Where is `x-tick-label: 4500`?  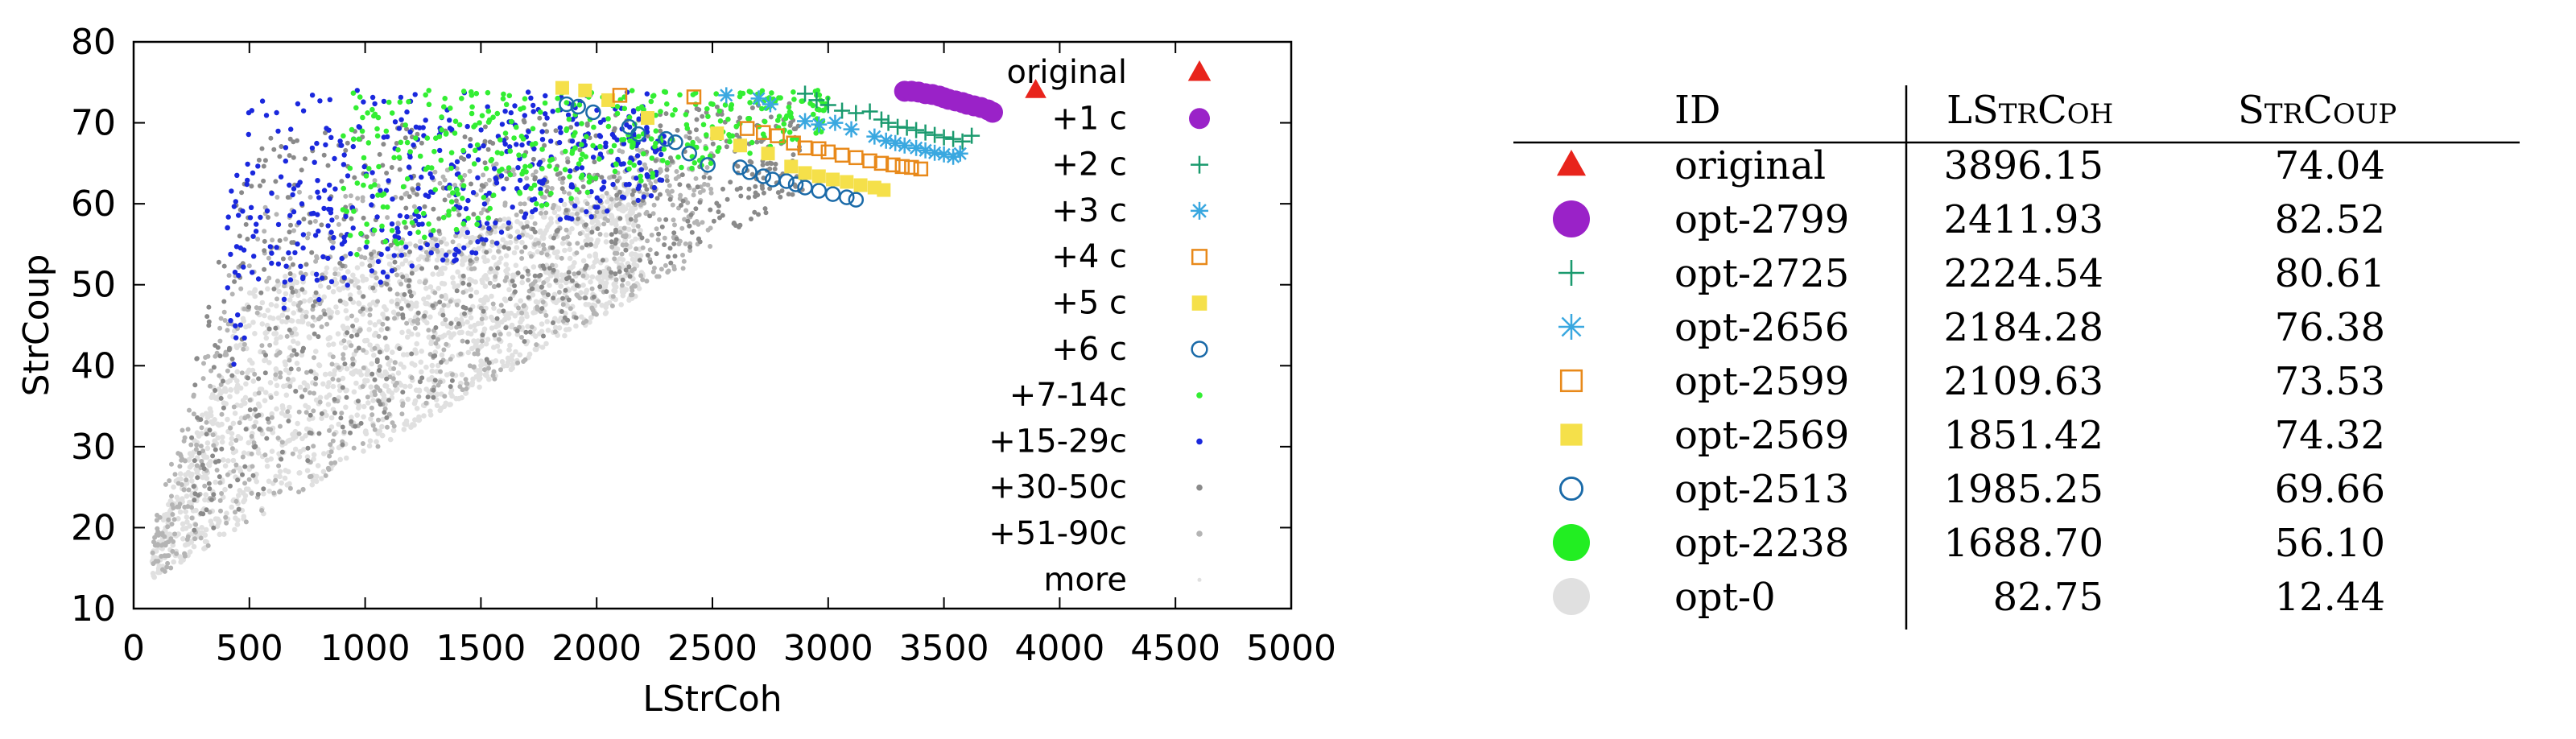 x-tick-label: 4500 is located at coordinates (1175, 648).